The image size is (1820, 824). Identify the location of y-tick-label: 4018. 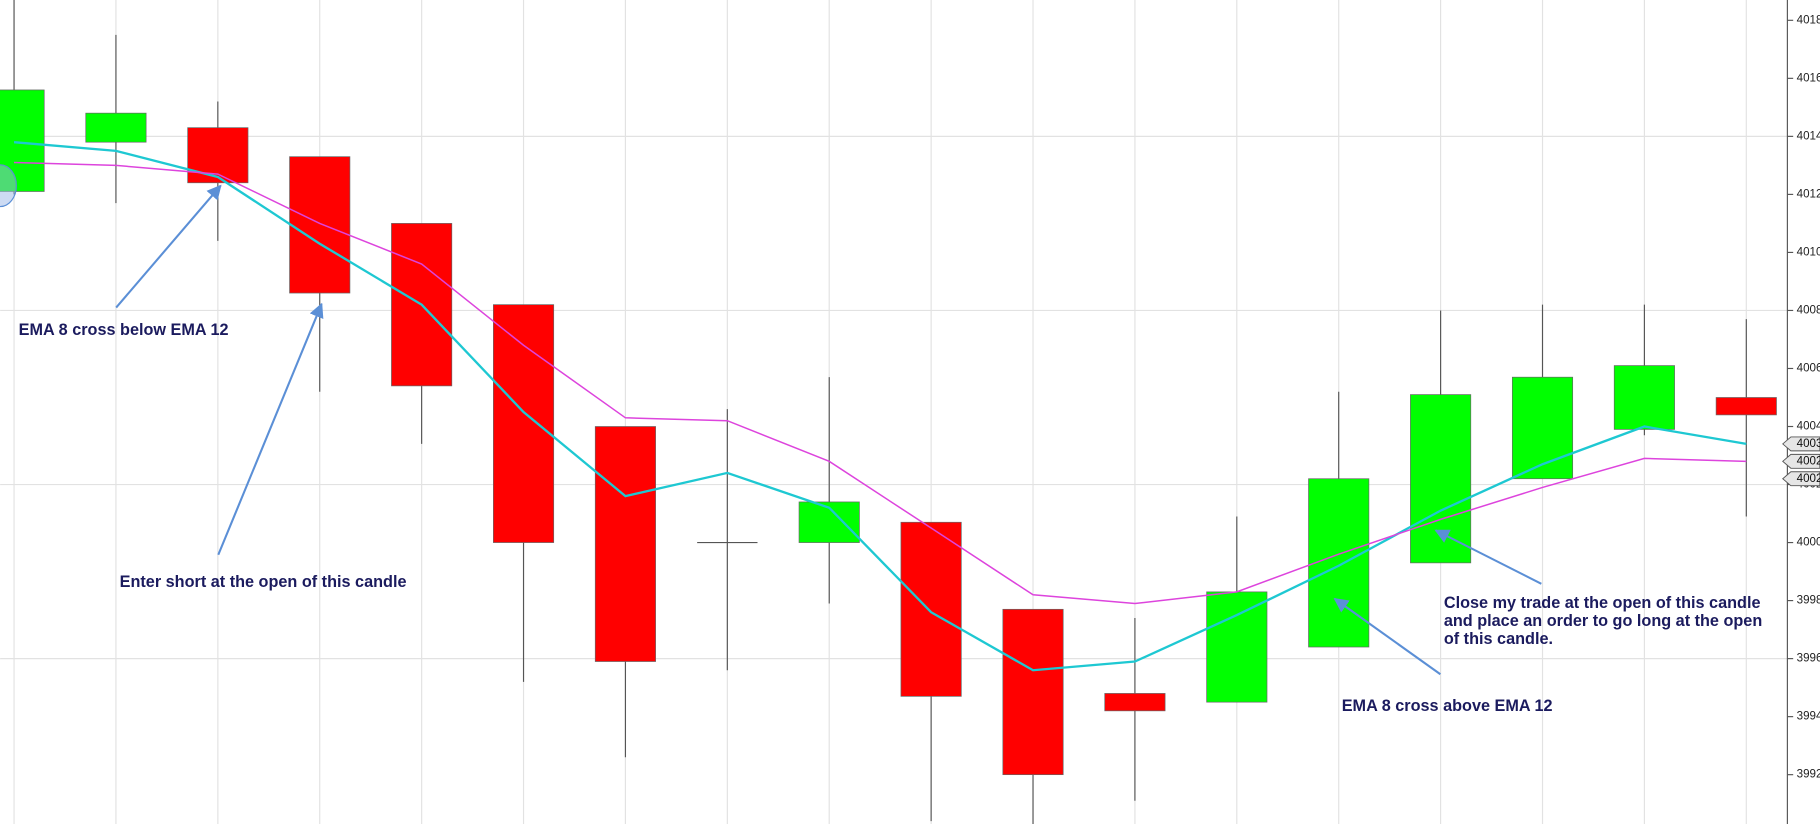
(1808, 19).